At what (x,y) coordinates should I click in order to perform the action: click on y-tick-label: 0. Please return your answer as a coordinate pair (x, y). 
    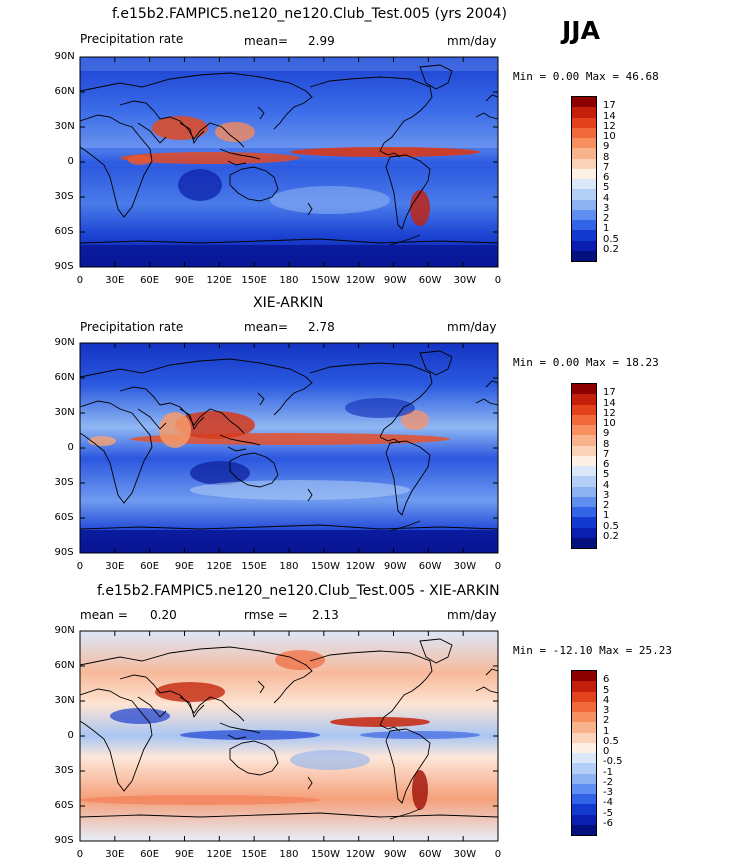
    Looking at the image, I should click on (70, 447).